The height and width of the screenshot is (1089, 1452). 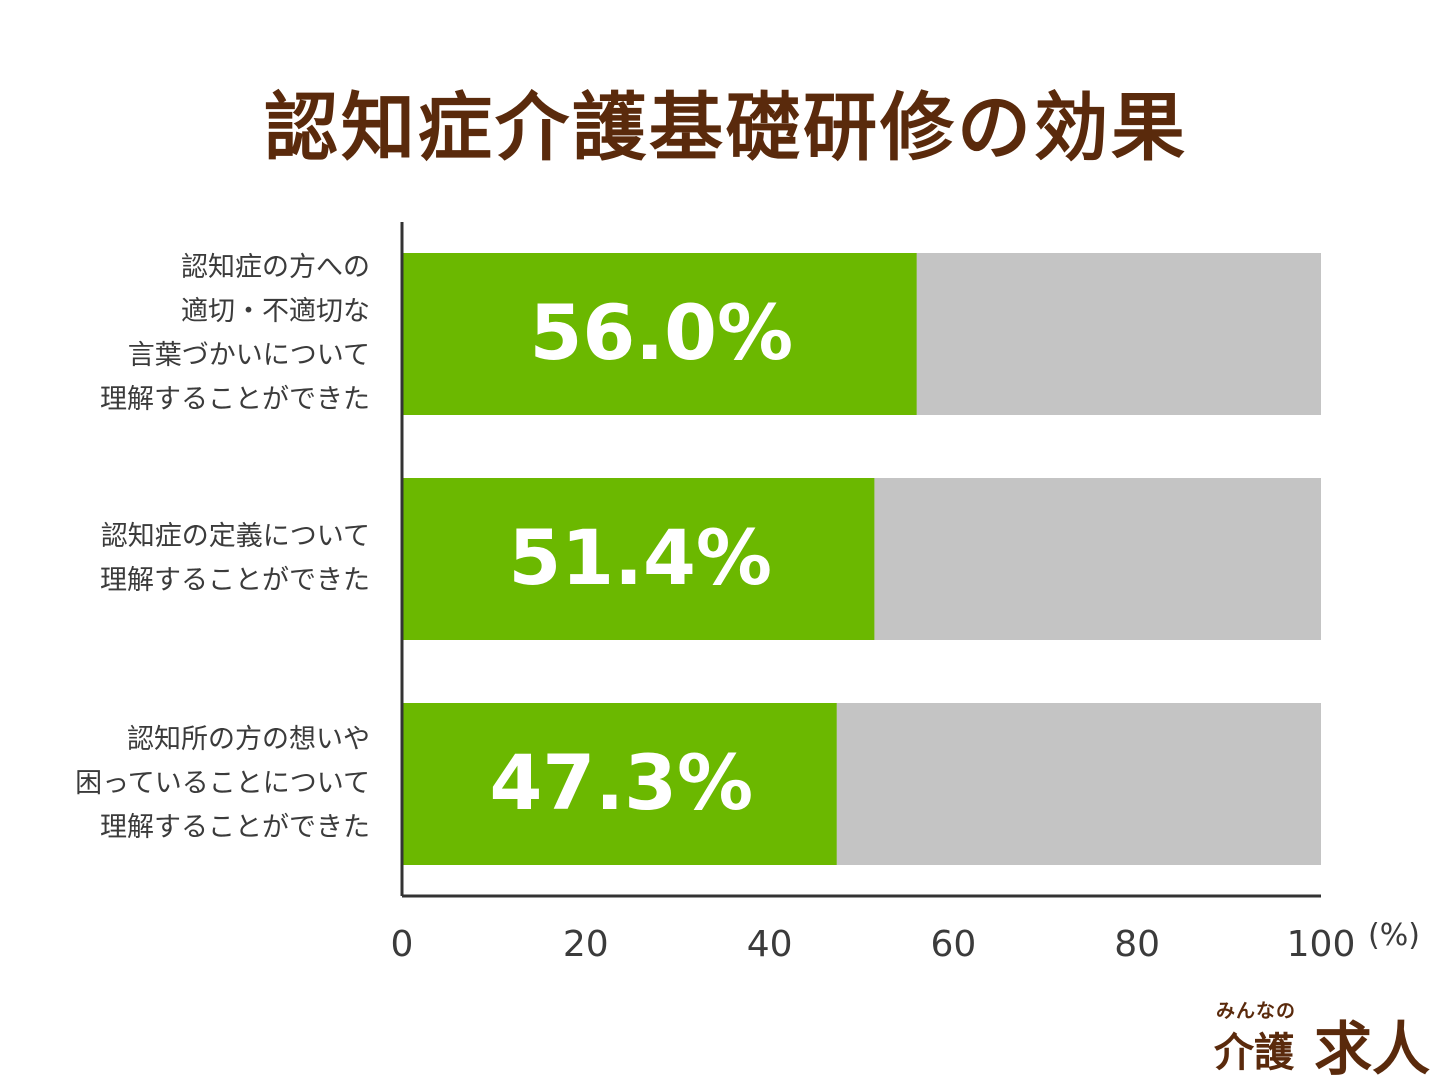 I want to click on x-axis-unit: (%), so click(x=1394, y=935).